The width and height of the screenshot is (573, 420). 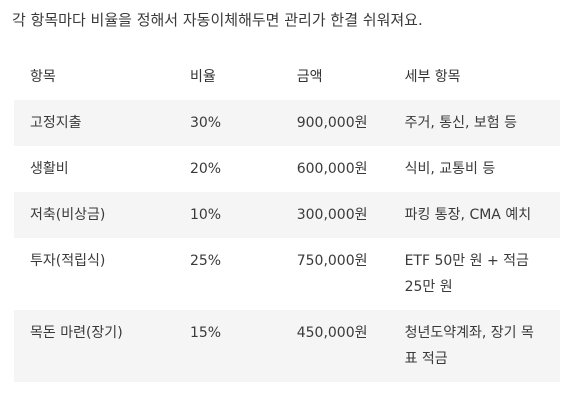 What do you see at coordinates (102, 346) in the screenshot?
I see `cell-item: 목돈 마련(장기)` at bounding box center [102, 346].